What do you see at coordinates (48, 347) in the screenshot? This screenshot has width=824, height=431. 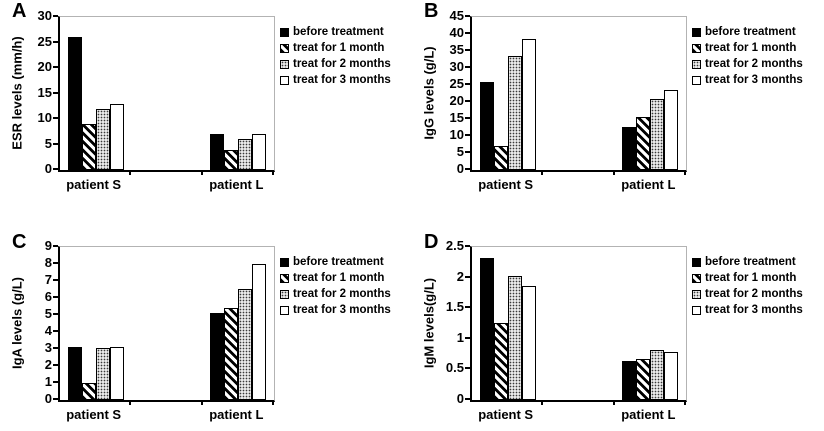 I see `y-tick-label: 3` at bounding box center [48, 347].